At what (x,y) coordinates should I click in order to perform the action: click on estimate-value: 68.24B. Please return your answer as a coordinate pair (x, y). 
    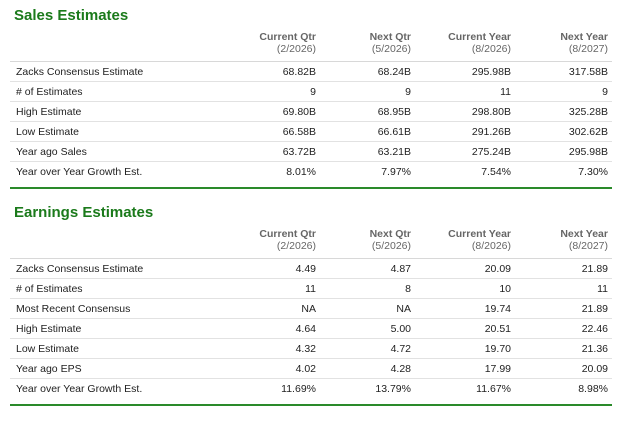
    Looking at the image, I should click on (367, 71).